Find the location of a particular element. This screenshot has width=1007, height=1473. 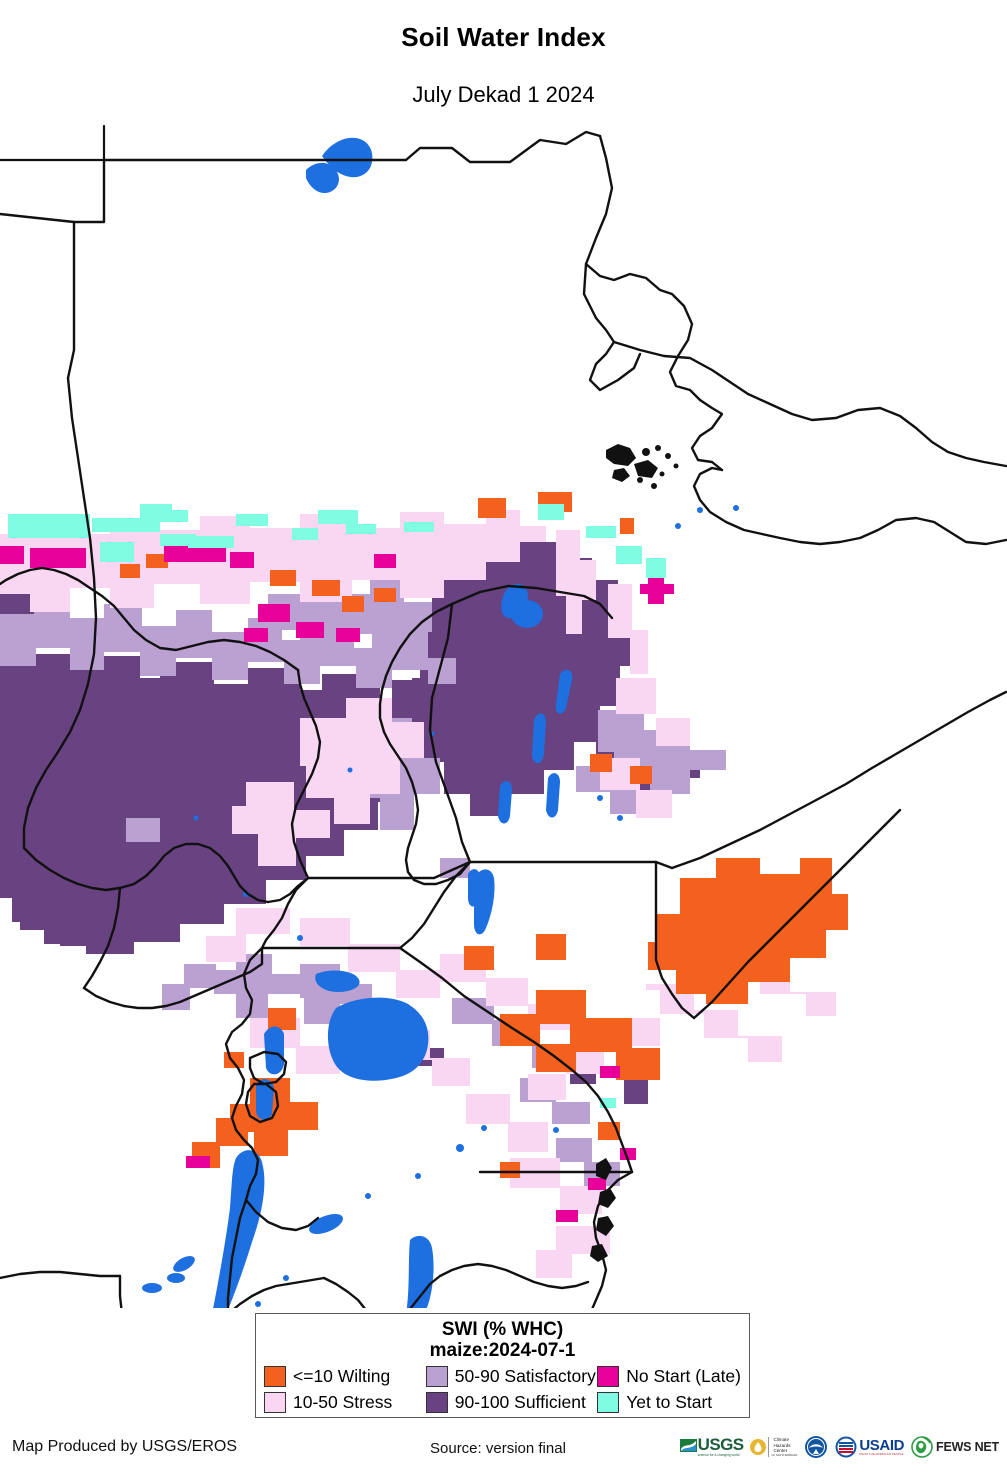

legend-entry-satisfactory: 50-90 Satisfactory is located at coordinates (511, 1377).